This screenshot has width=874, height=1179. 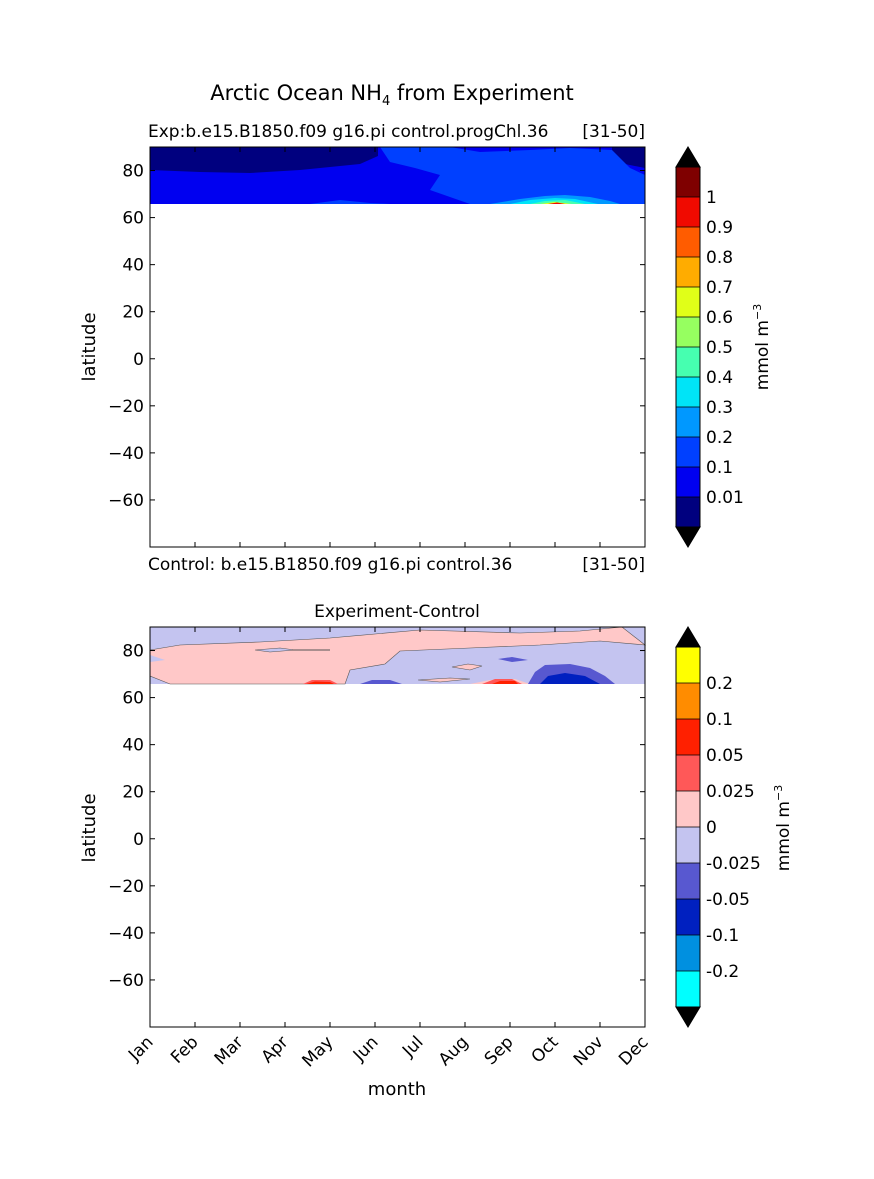 I want to click on colorbar-tick-label: 0.4, so click(x=719, y=378).